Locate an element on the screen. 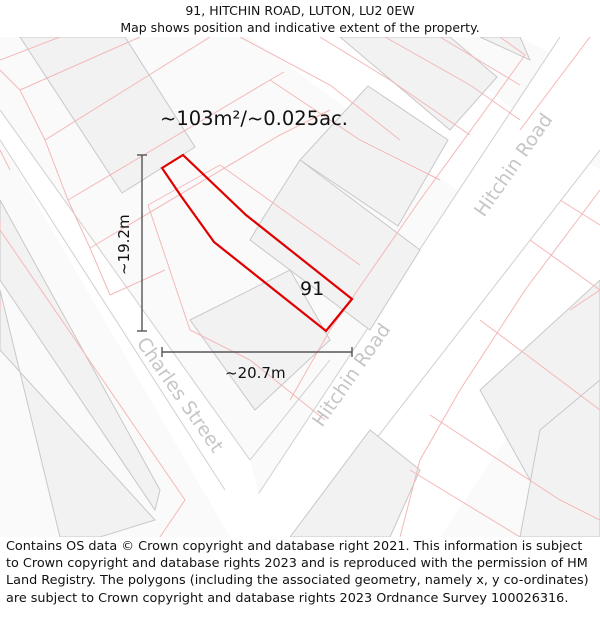 This screenshot has width=600, height=625. height-dimension-line is located at coordinates (142, 243).